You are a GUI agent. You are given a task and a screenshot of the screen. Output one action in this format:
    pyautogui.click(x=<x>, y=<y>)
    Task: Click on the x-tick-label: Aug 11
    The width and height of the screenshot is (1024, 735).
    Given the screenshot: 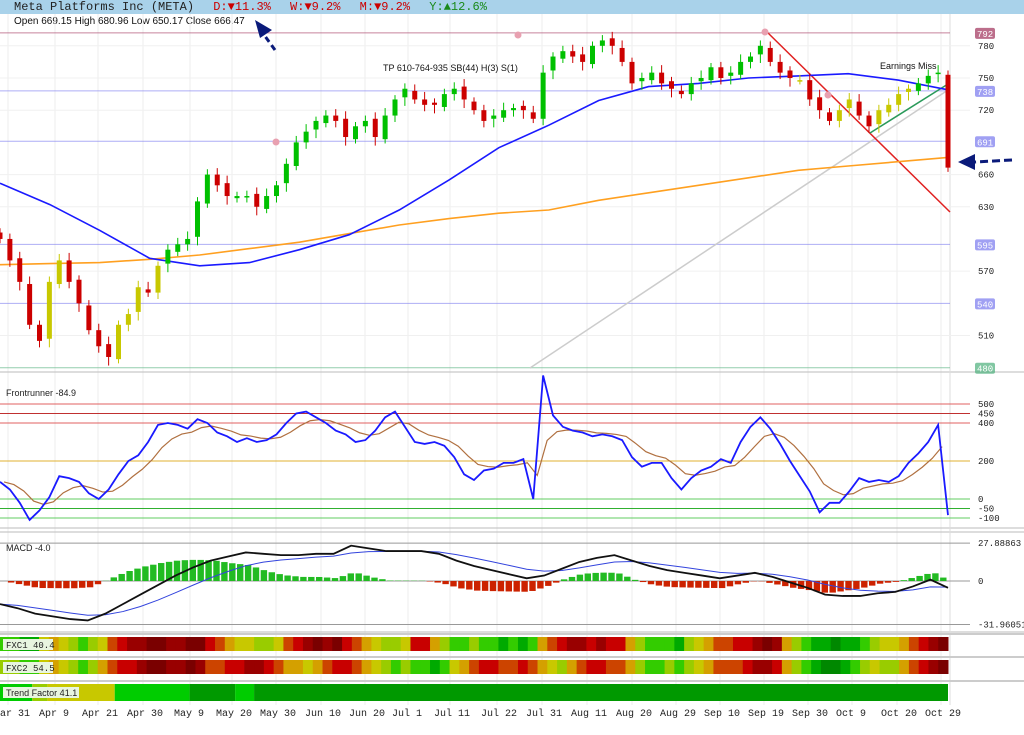 What is the action you would take?
    pyautogui.click(x=589, y=714)
    